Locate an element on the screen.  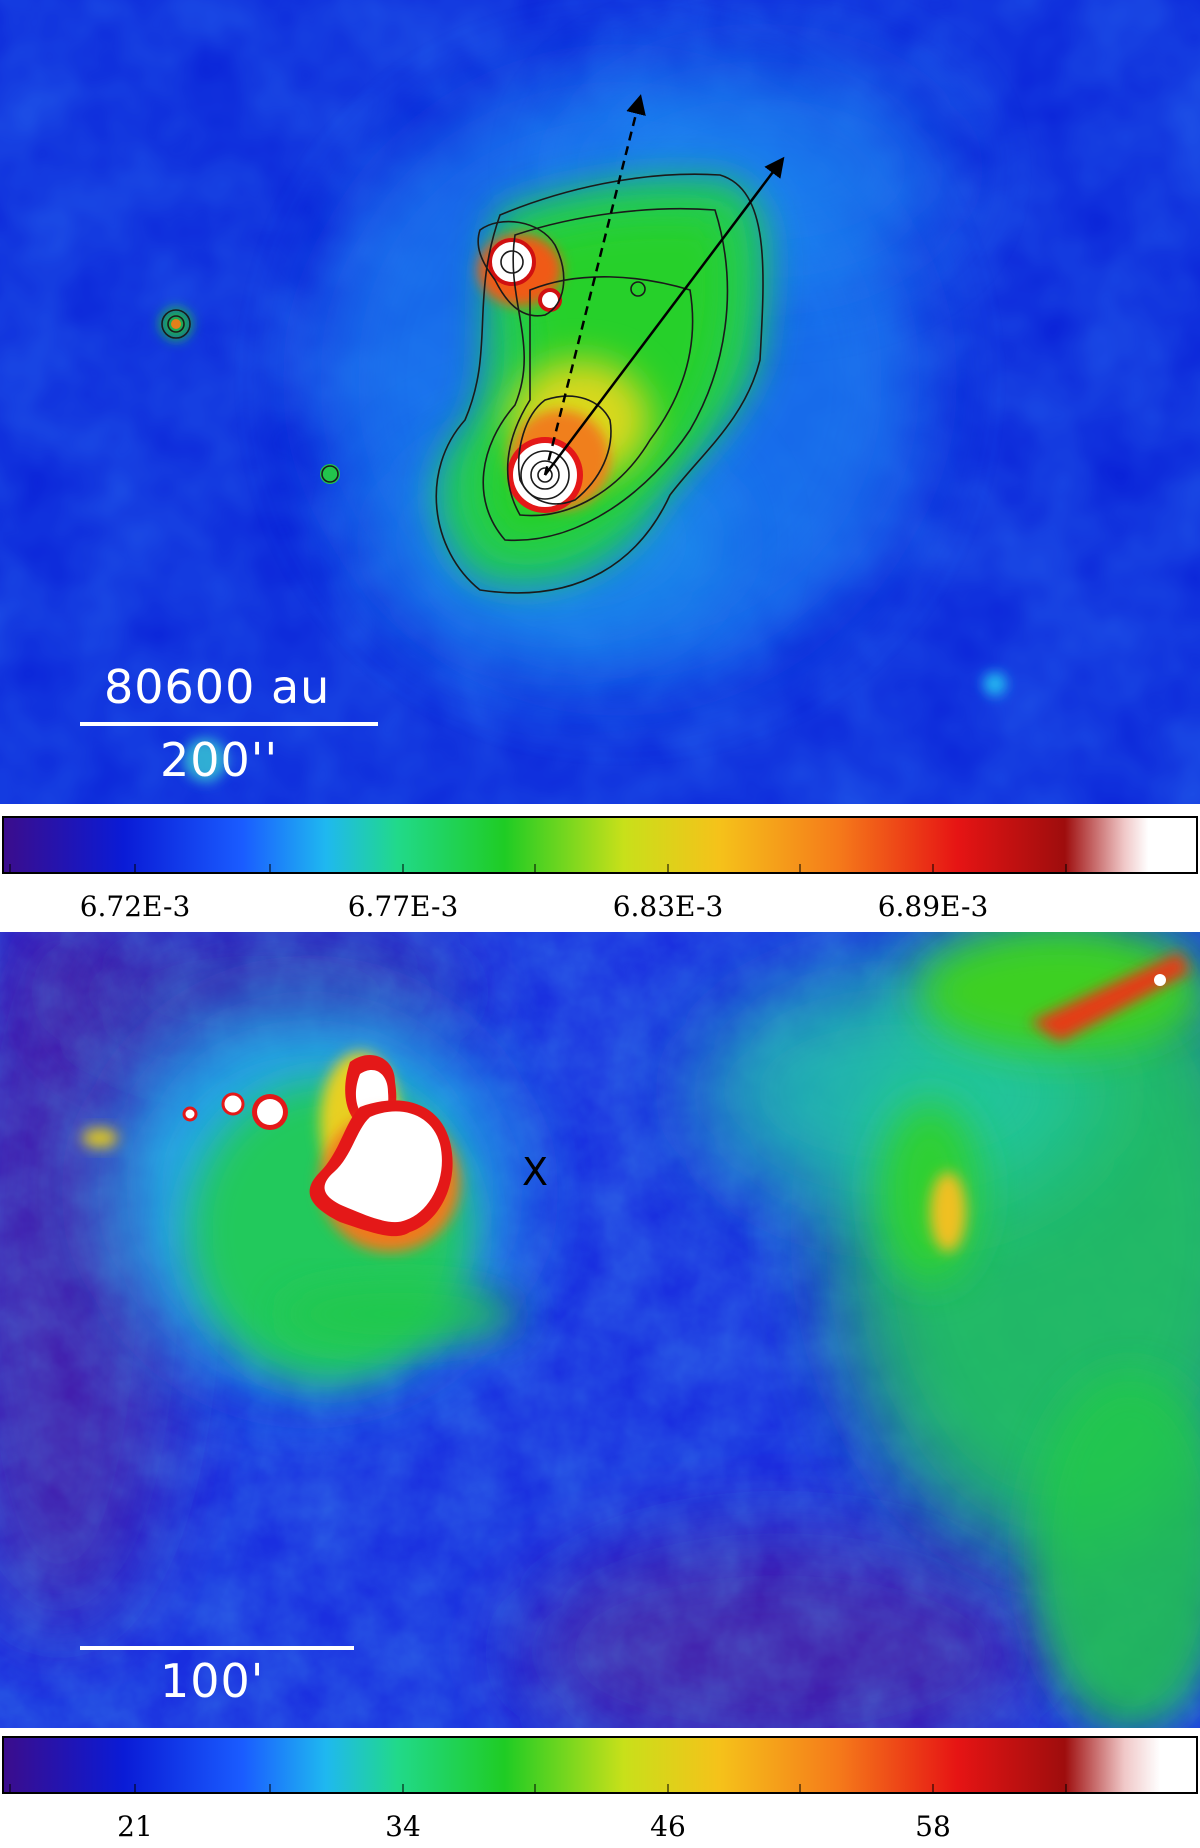
scalebar-arcmin-label: 100' is located at coordinates (212, 1681).